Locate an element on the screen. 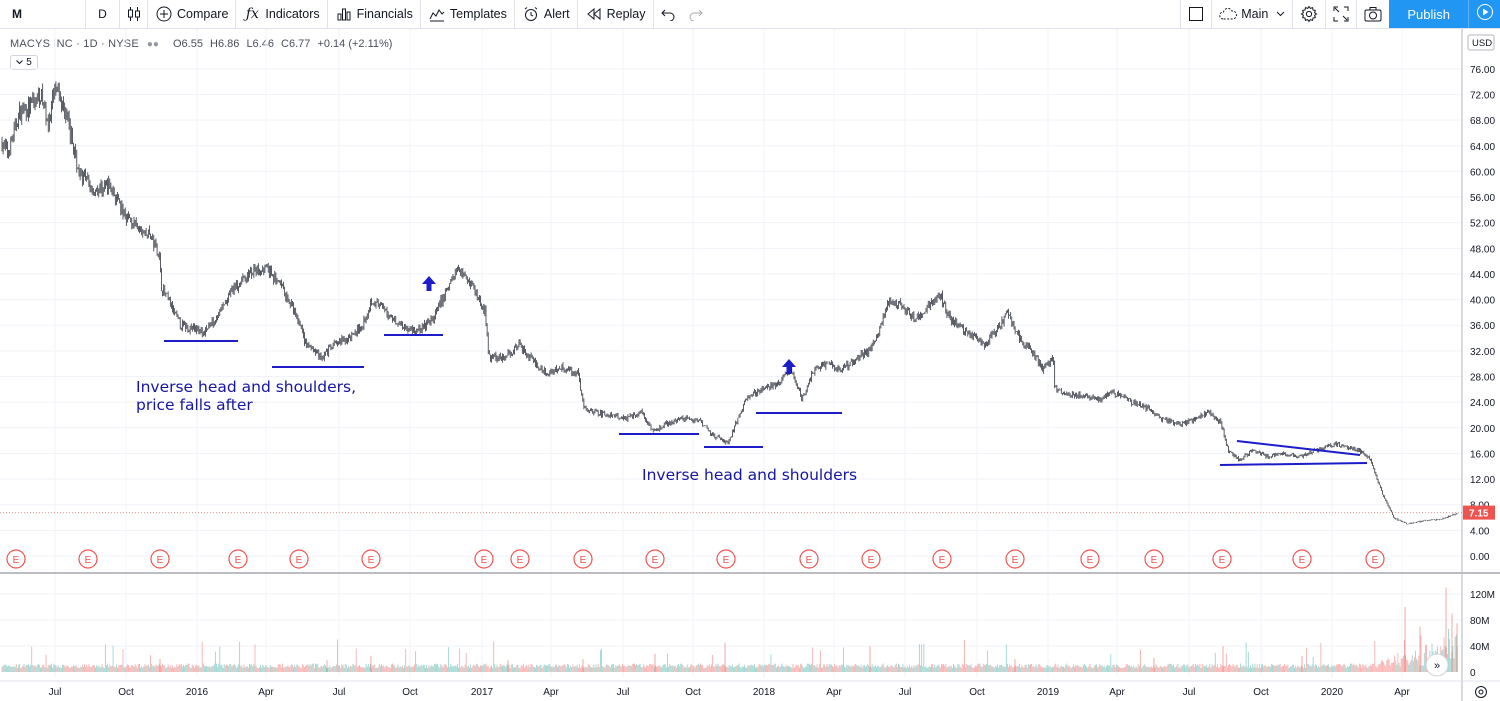 The image size is (1500, 701). price-tick-label: 44.00 is located at coordinates (1482, 275).